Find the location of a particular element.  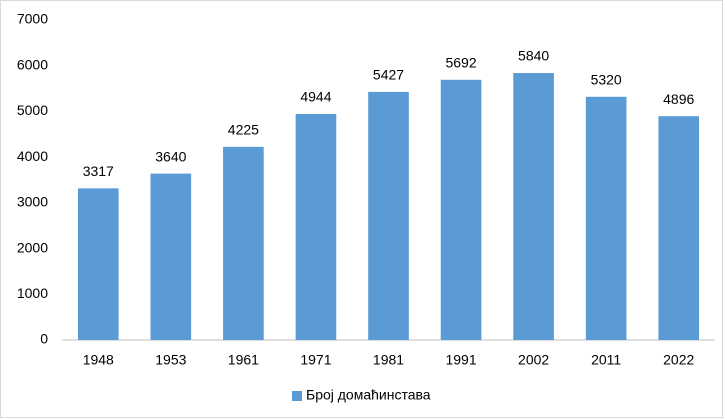

y-tick-label: 4000 is located at coordinates (32, 156).